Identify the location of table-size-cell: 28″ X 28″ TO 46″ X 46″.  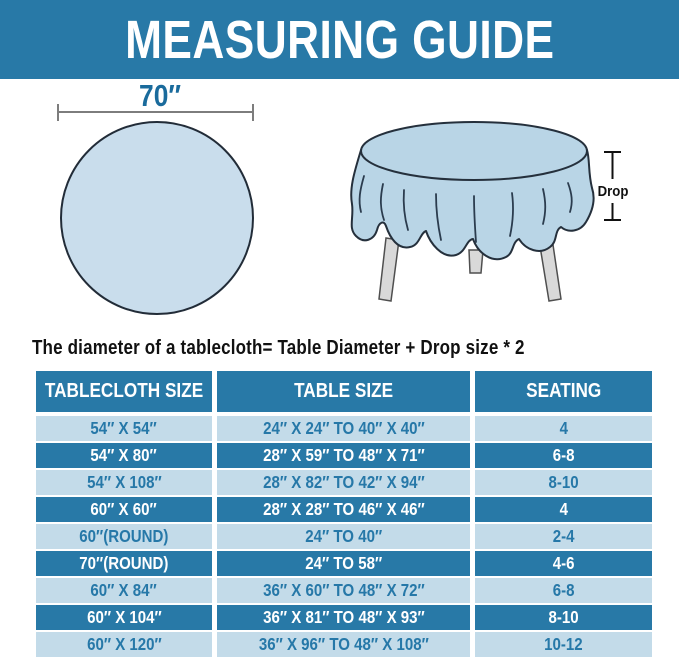
(343, 509).